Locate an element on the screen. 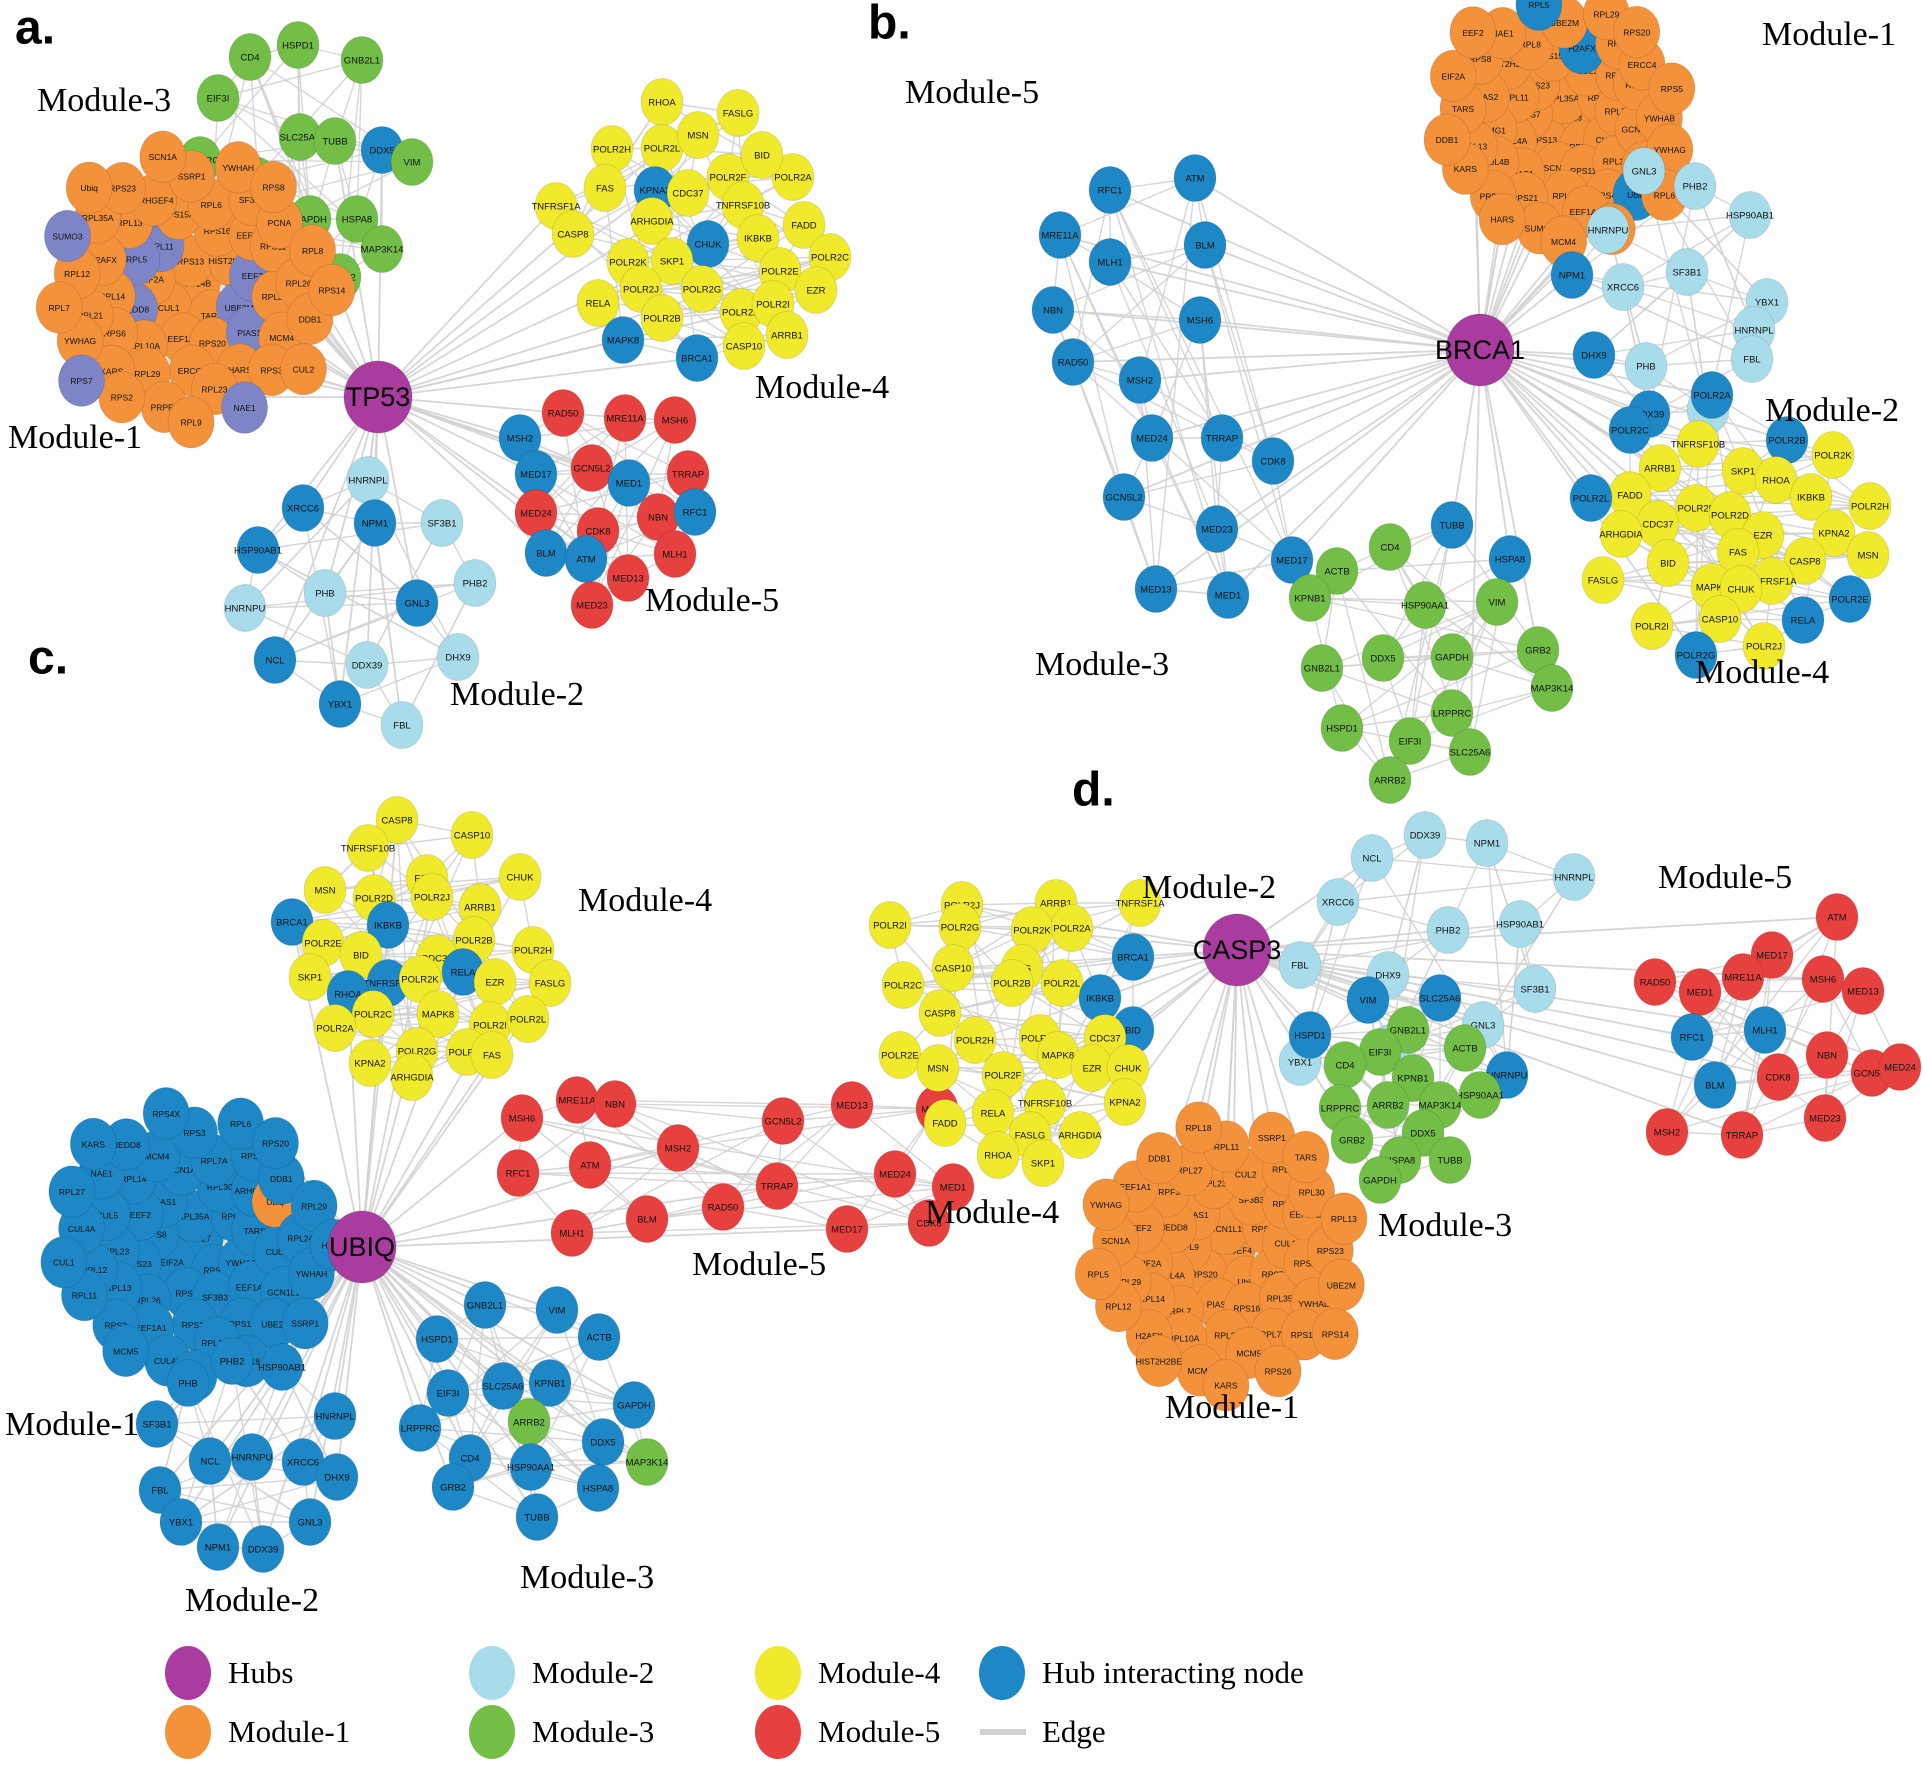 This screenshot has width=1923, height=1775. node-circle-CHUK is located at coordinates (520, 877).